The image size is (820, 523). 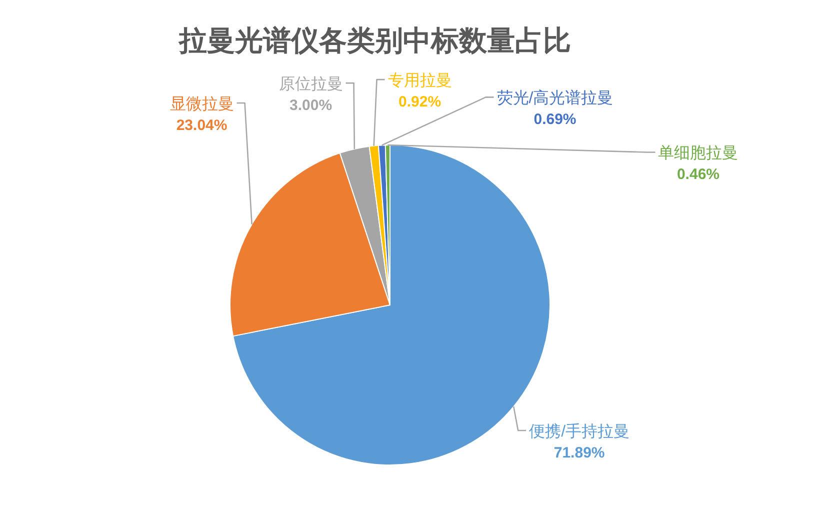 I want to click on title: 拉曼光谱仪各类别中标数量占比, so click(x=375, y=40).